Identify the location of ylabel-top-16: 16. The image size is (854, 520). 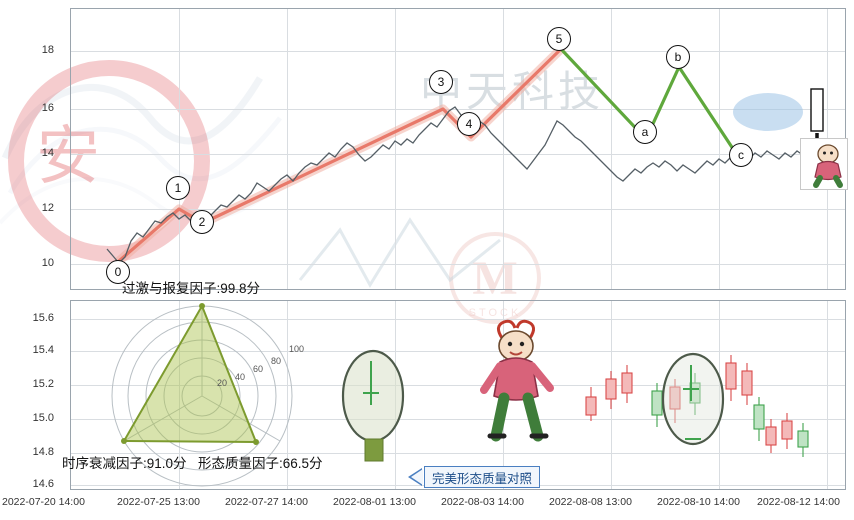
(47, 108).